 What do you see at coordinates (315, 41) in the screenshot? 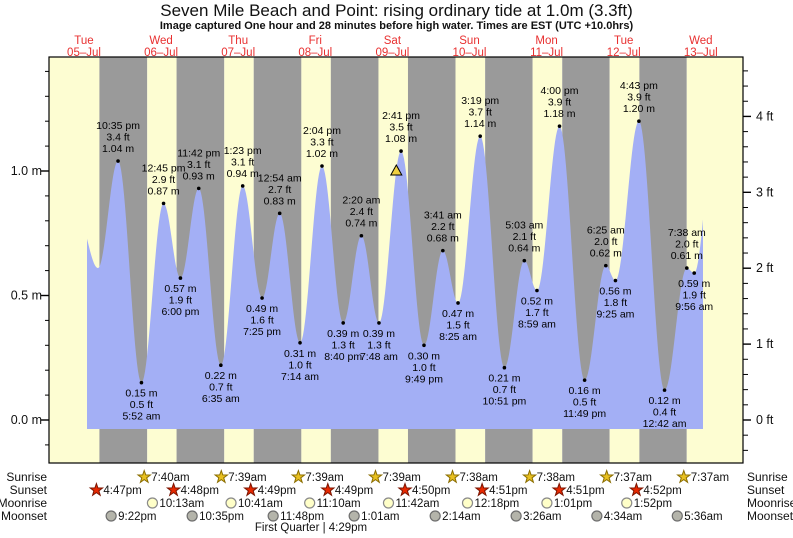
I see `date-weekday: Fri` at bounding box center [315, 41].